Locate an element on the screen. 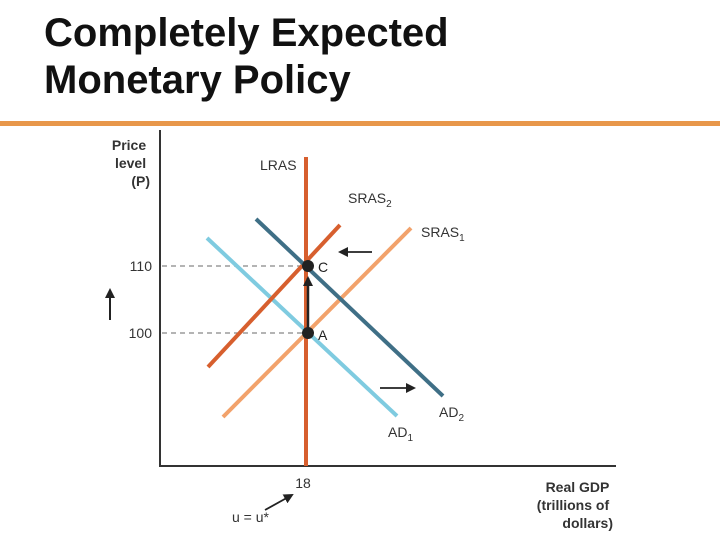  y-axis-title-line-2: level is located at coordinates (130, 163).